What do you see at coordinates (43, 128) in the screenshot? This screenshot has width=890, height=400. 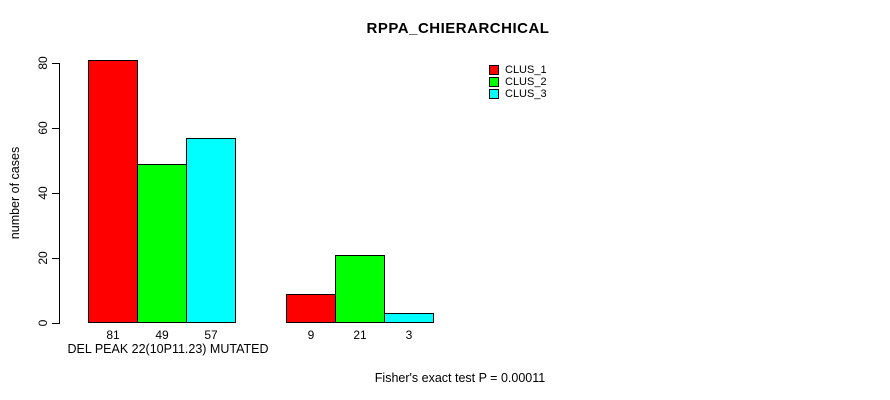 I see `y-tick-label: 60` at bounding box center [43, 128].